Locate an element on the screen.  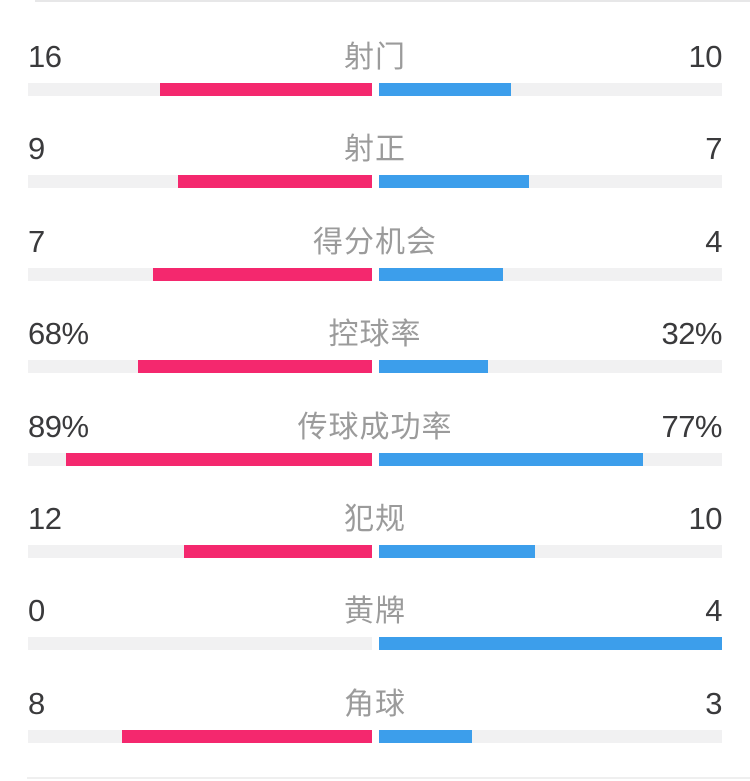
stat-label: 黄牌 is located at coordinates (375, 612).